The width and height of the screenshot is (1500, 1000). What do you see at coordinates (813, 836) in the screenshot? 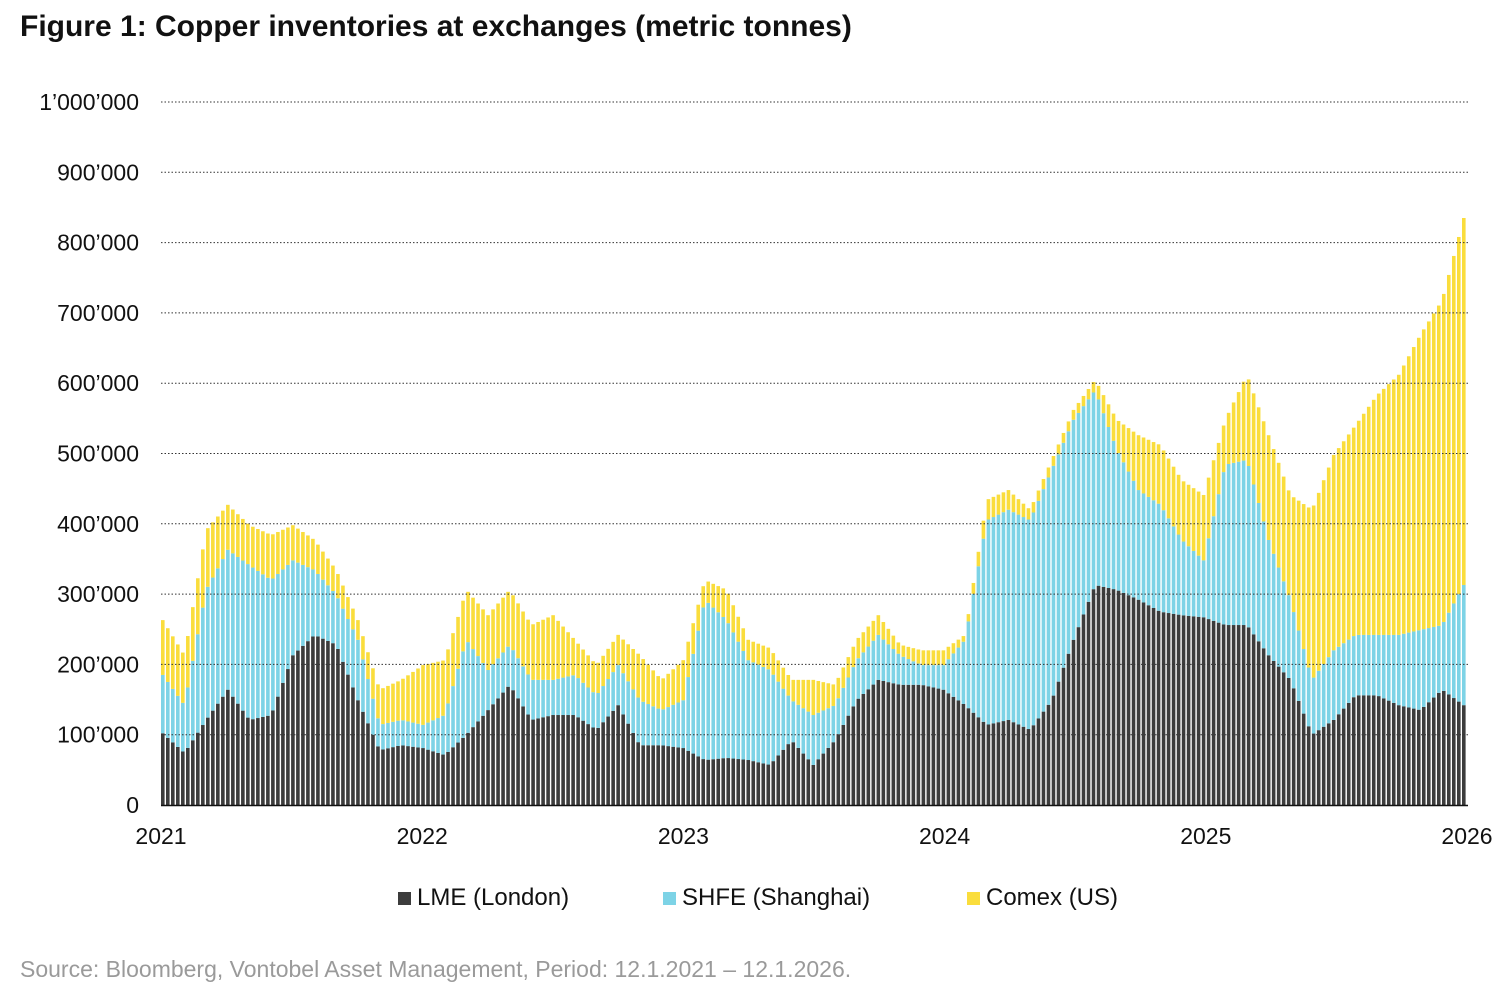
I see `x-axis-ticks: 2021 2022 2023 2024 2025 2026` at bounding box center [813, 836].